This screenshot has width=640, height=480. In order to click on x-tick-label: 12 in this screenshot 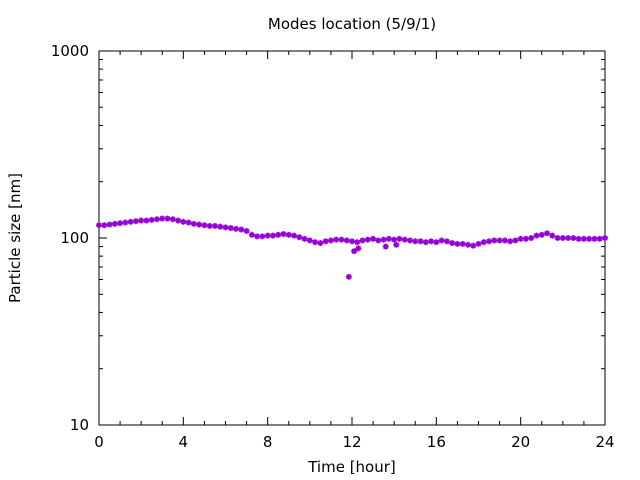, I will do `click(351, 442)`.